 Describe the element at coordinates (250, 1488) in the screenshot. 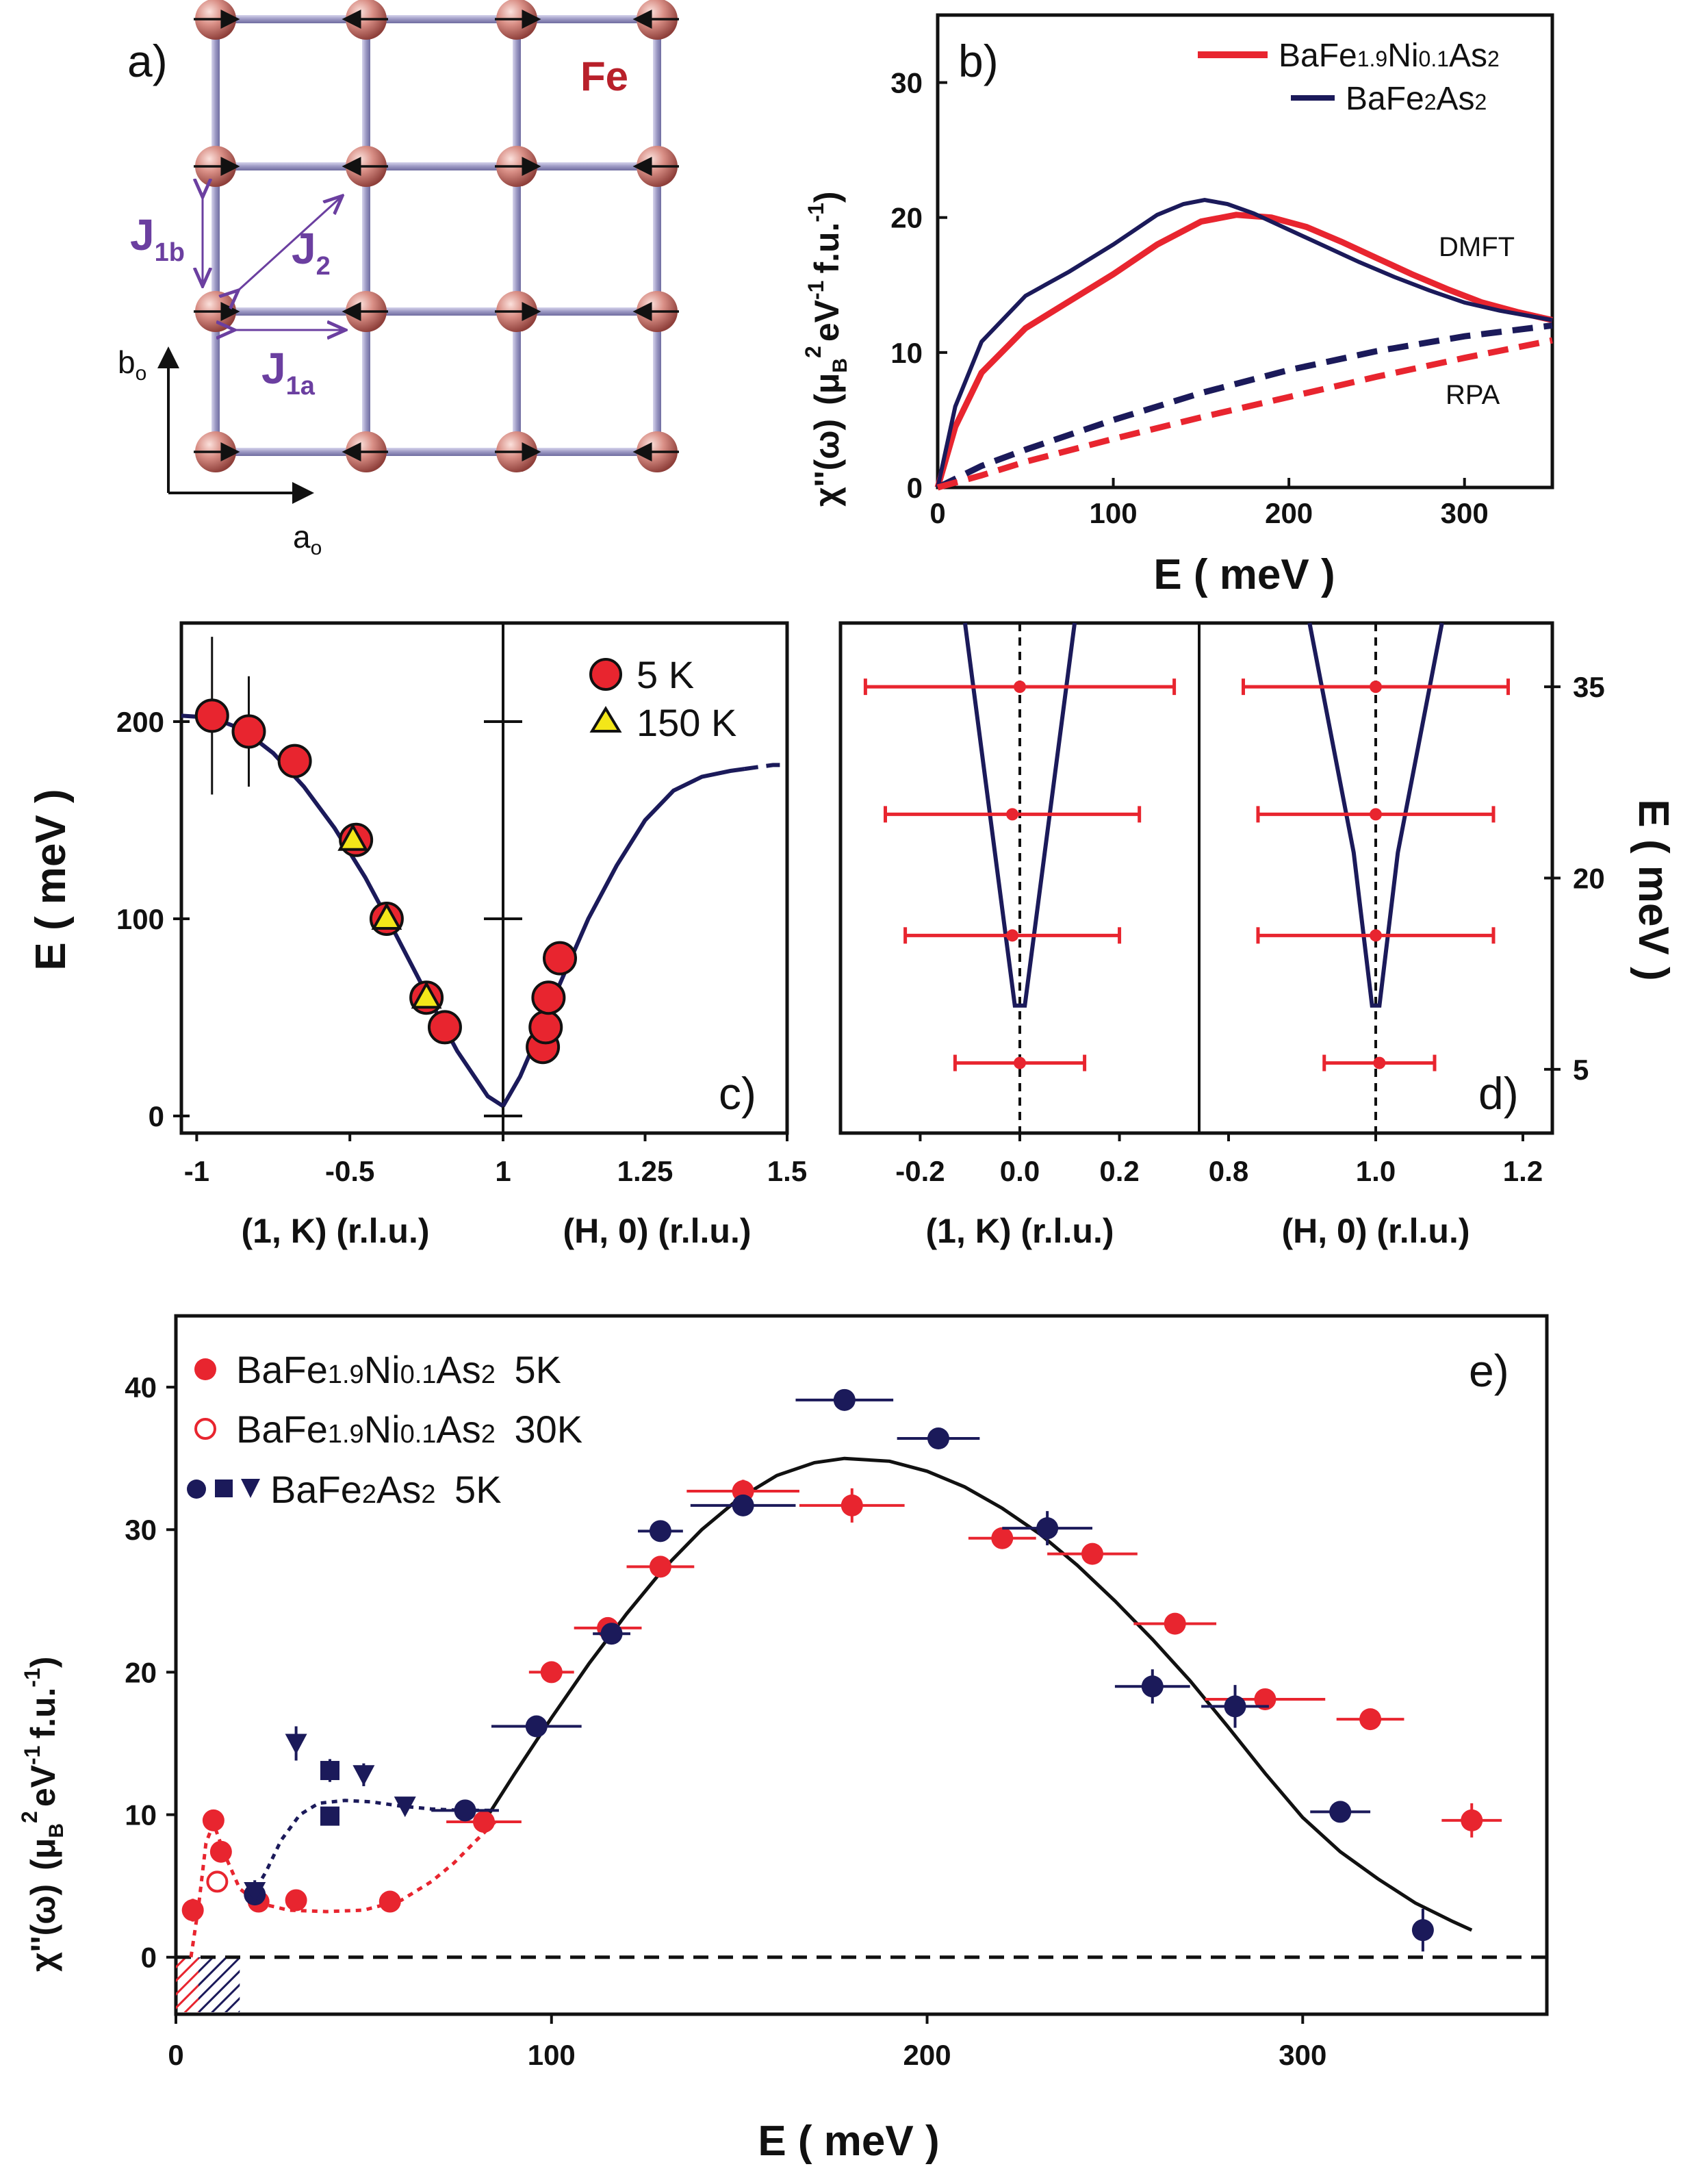

I see `legend-e-navy-triangle` at that location.